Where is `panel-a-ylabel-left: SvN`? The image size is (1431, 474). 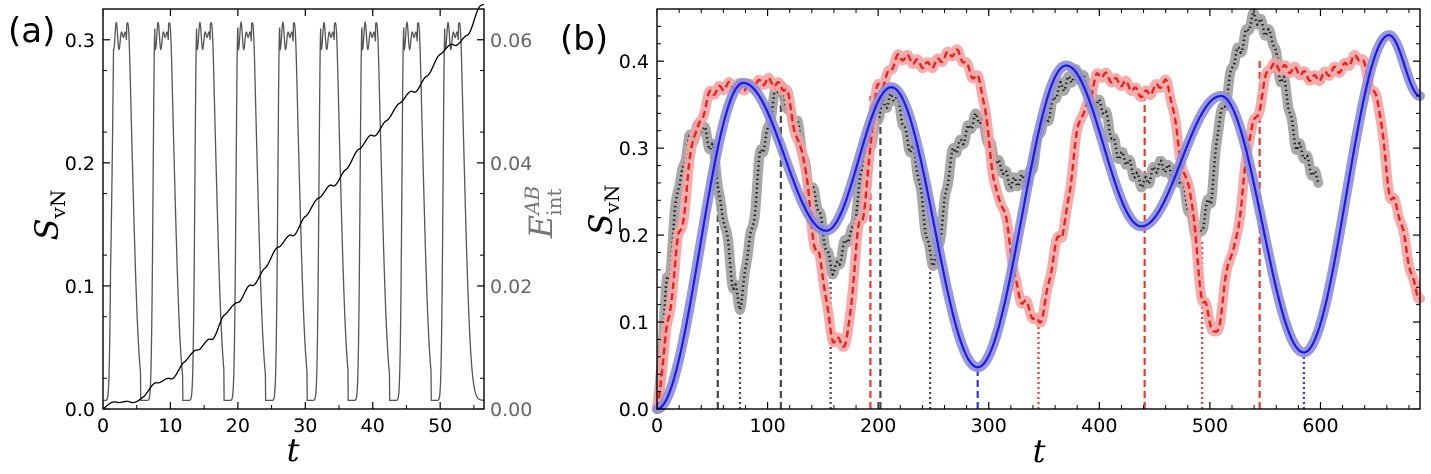
panel-a-ylabel-left: SvN is located at coordinates (49, 215).